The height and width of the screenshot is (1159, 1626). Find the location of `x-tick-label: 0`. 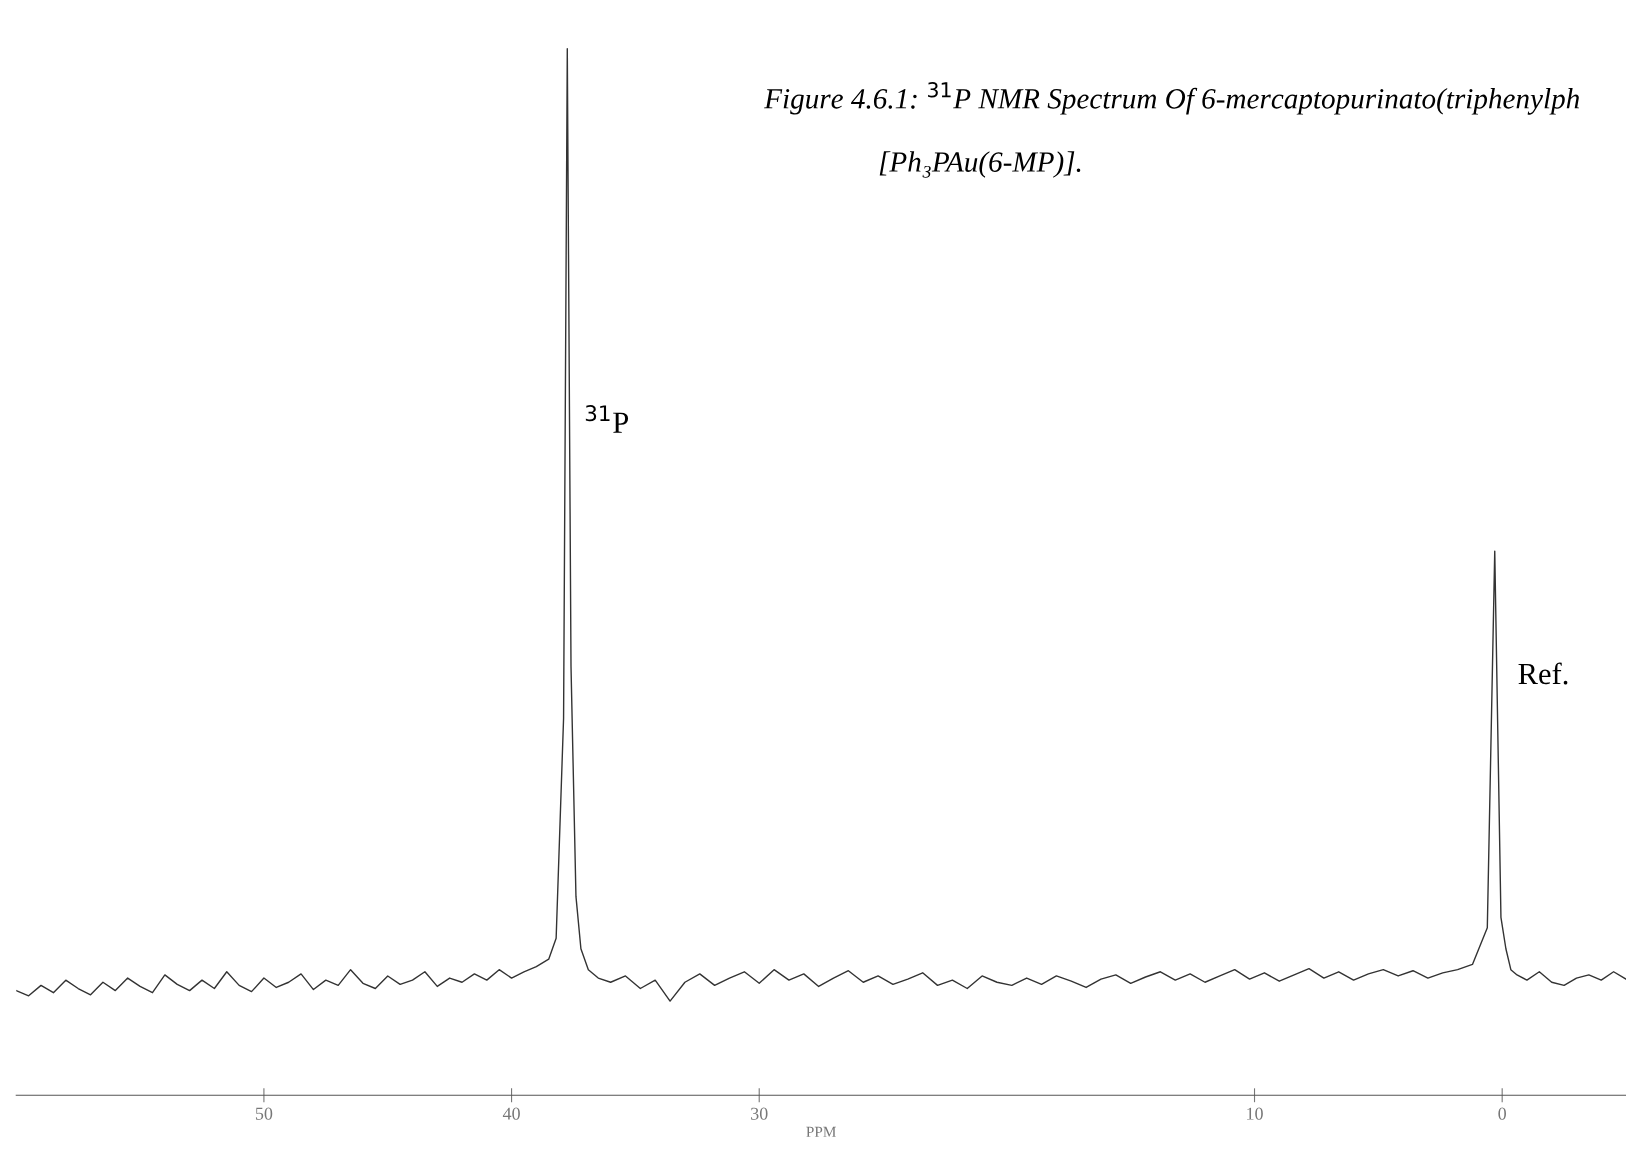

x-tick-label: 0 is located at coordinates (1502, 1113).